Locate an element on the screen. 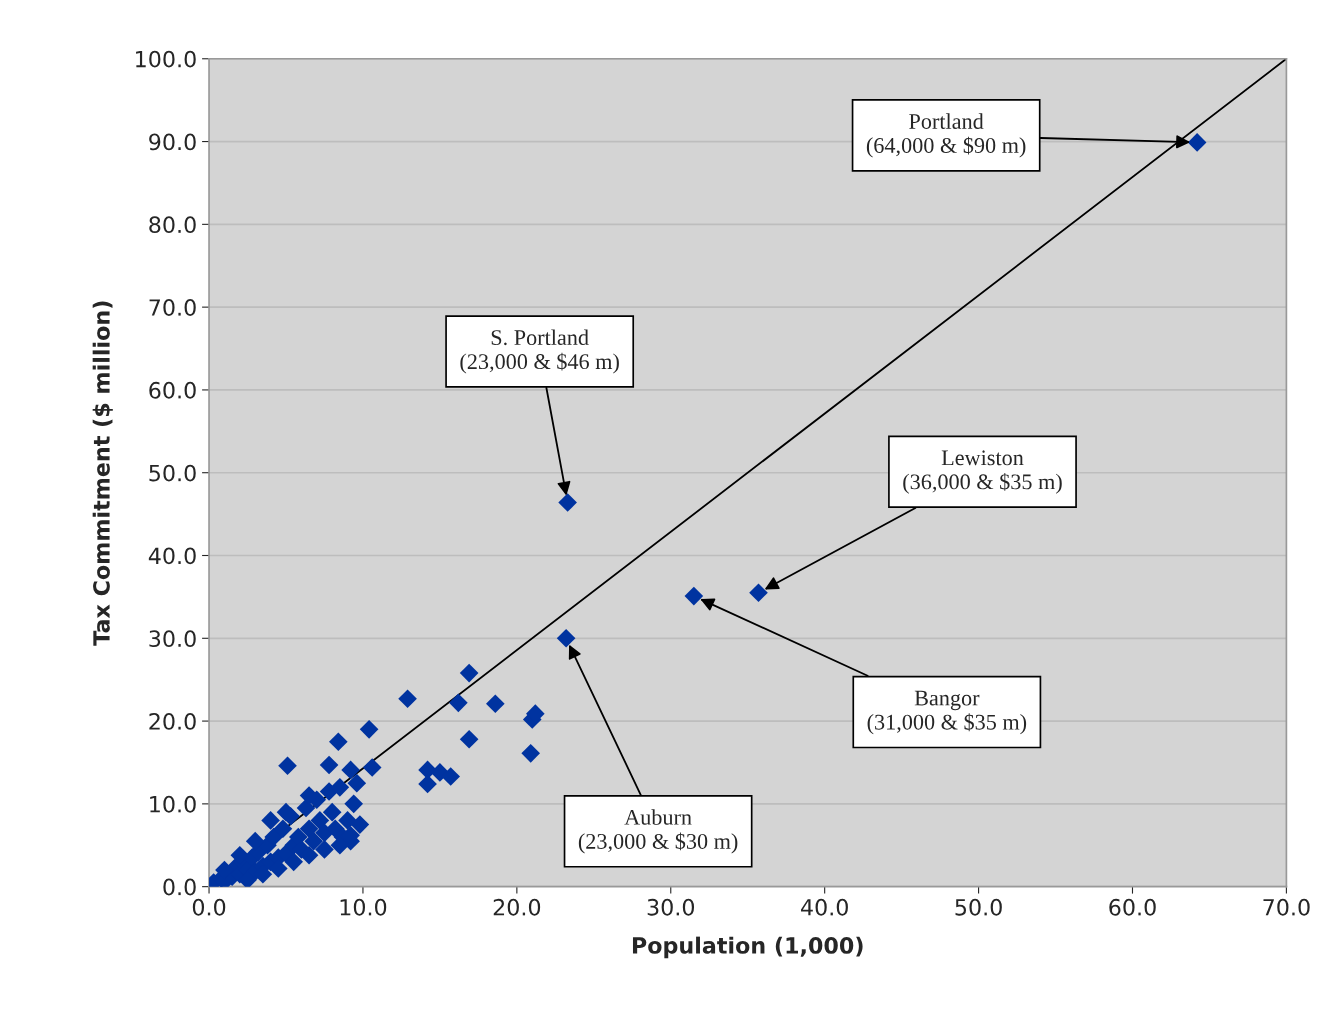 The height and width of the screenshot is (1031, 1340). y-tick-label: 10.0 is located at coordinates (173, 804).